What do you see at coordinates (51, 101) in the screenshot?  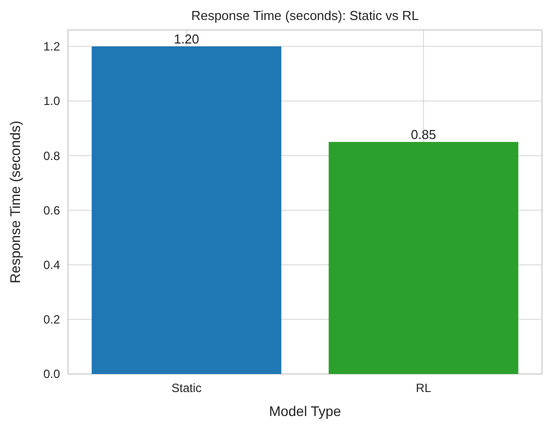 I see `y-tick-label: 1.0` at bounding box center [51, 101].